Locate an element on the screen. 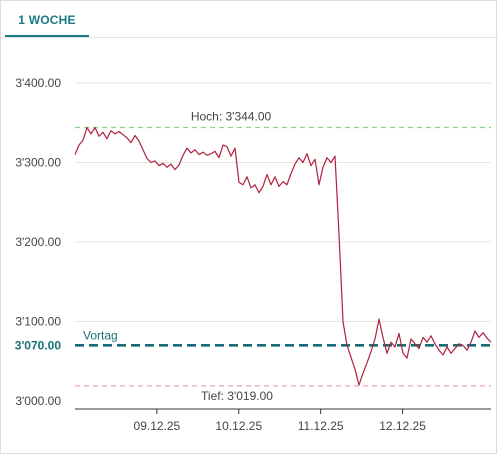  y-tick-label: 3'200.00 is located at coordinates (38, 242).